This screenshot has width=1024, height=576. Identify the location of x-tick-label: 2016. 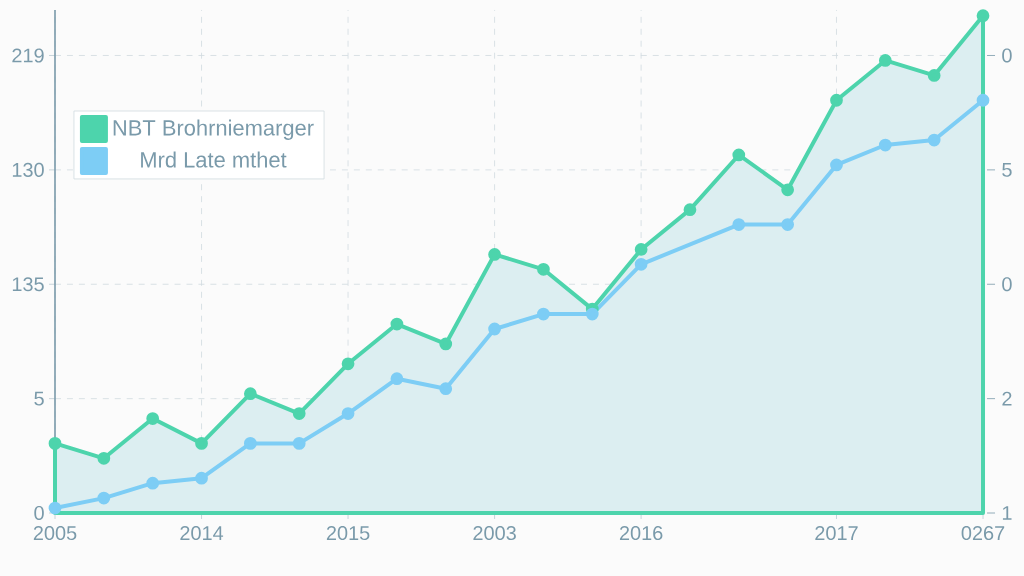
(641, 533).